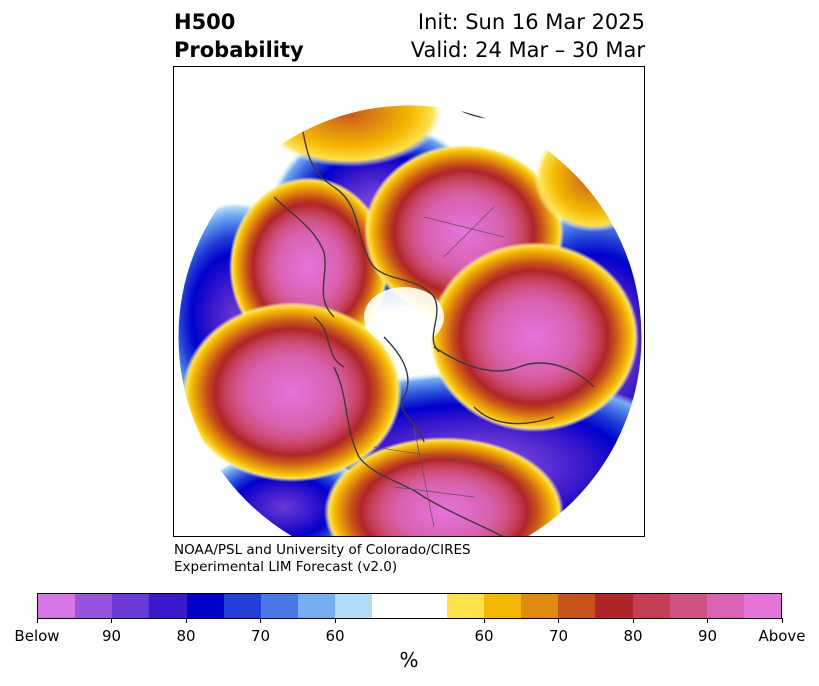  I want to click on init-date: Init: Sun 16 Mar 2025, so click(531, 22).